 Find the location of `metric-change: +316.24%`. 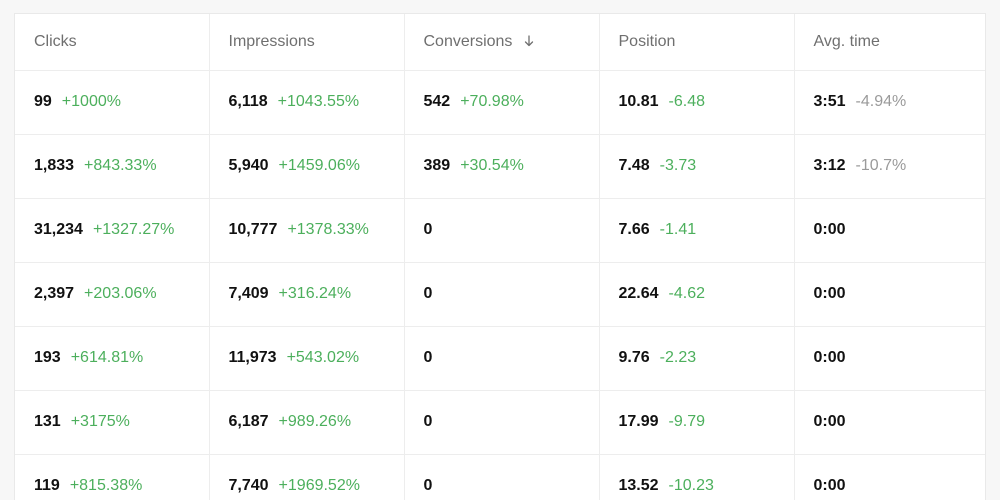

metric-change: +316.24% is located at coordinates (315, 293).